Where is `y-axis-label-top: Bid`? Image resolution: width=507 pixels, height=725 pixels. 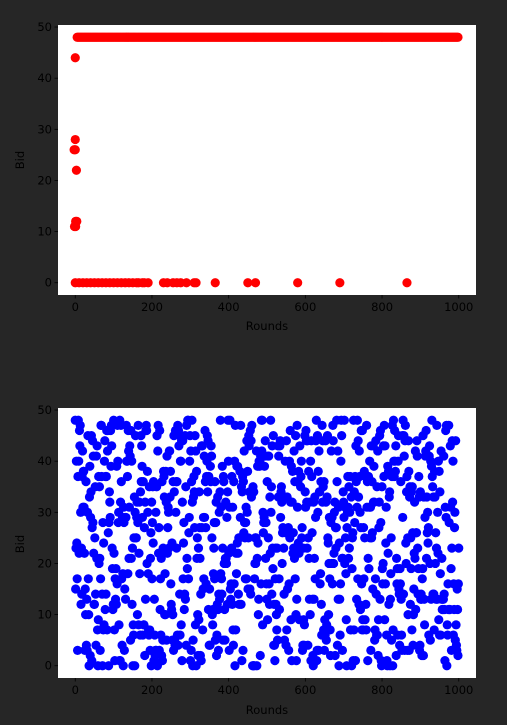
y-axis-label-top: Bid is located at coordinates (20, 160).